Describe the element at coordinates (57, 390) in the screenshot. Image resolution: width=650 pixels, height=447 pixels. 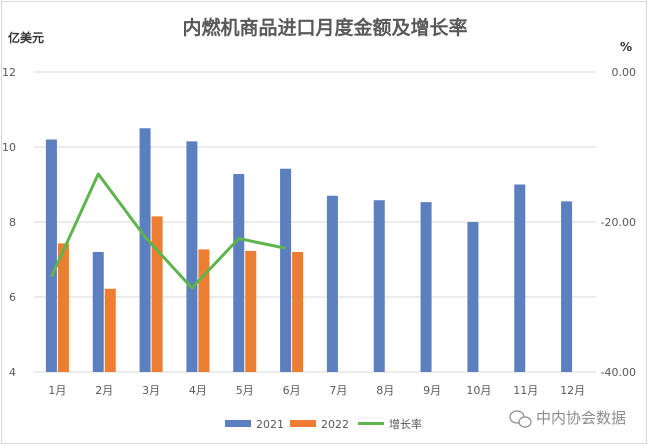
I see `x-tick-label: 1月` at that location.